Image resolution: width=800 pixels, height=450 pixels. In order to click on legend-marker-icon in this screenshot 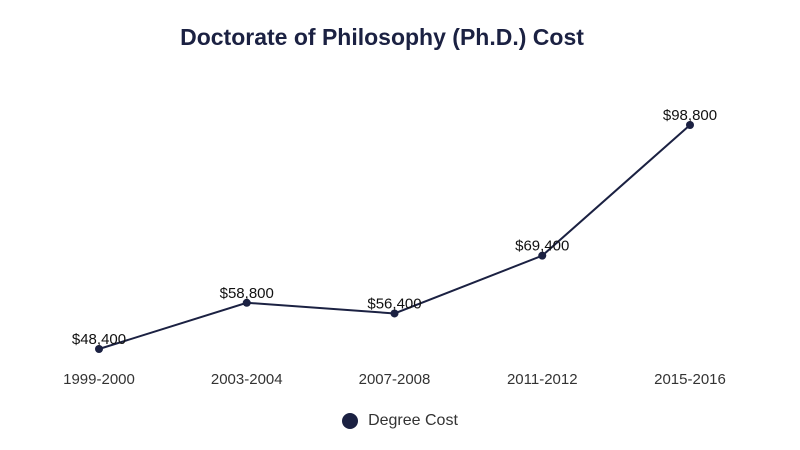, I will do `click(350, 421)`.